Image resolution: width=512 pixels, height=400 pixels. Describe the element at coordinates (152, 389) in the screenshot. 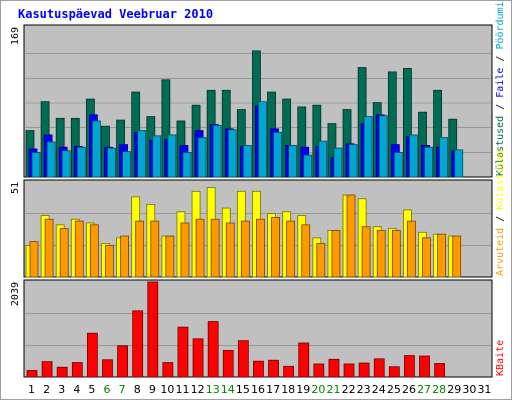

I see `x-tick-label: 9` at that location.